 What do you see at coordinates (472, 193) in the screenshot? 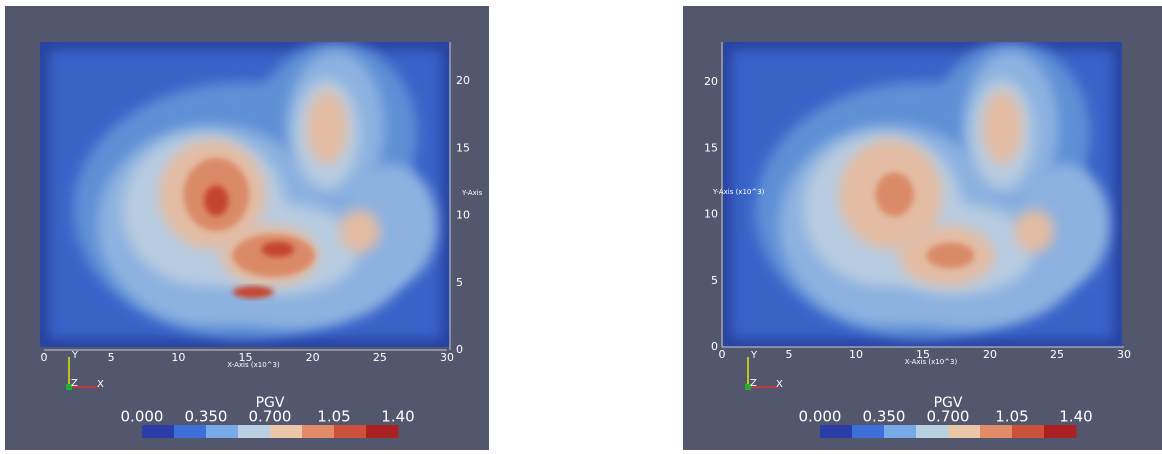
I see `y-axis-title: Y-Axis` at bounding box center [472, 193].